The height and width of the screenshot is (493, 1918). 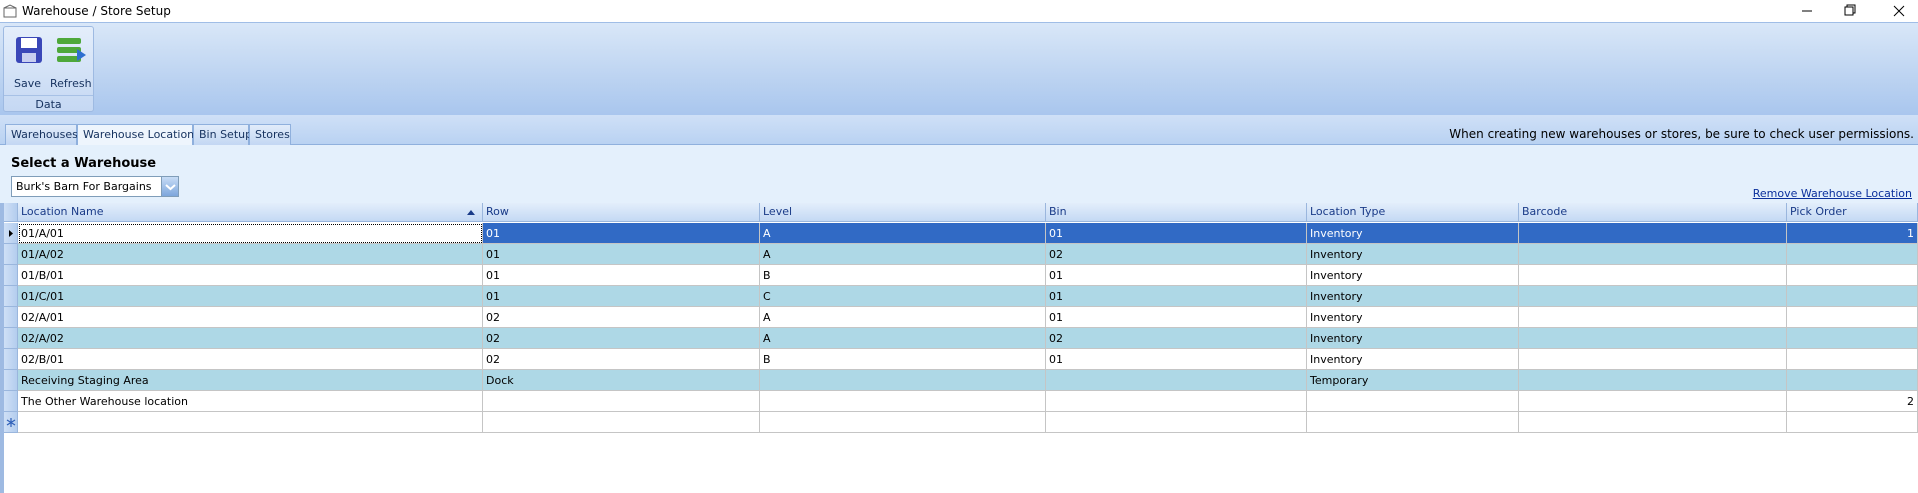 What do you see at coordinates (250, 212) in the screenshot?
I see `column-header: Location Name` at bounding box center [250, 212].